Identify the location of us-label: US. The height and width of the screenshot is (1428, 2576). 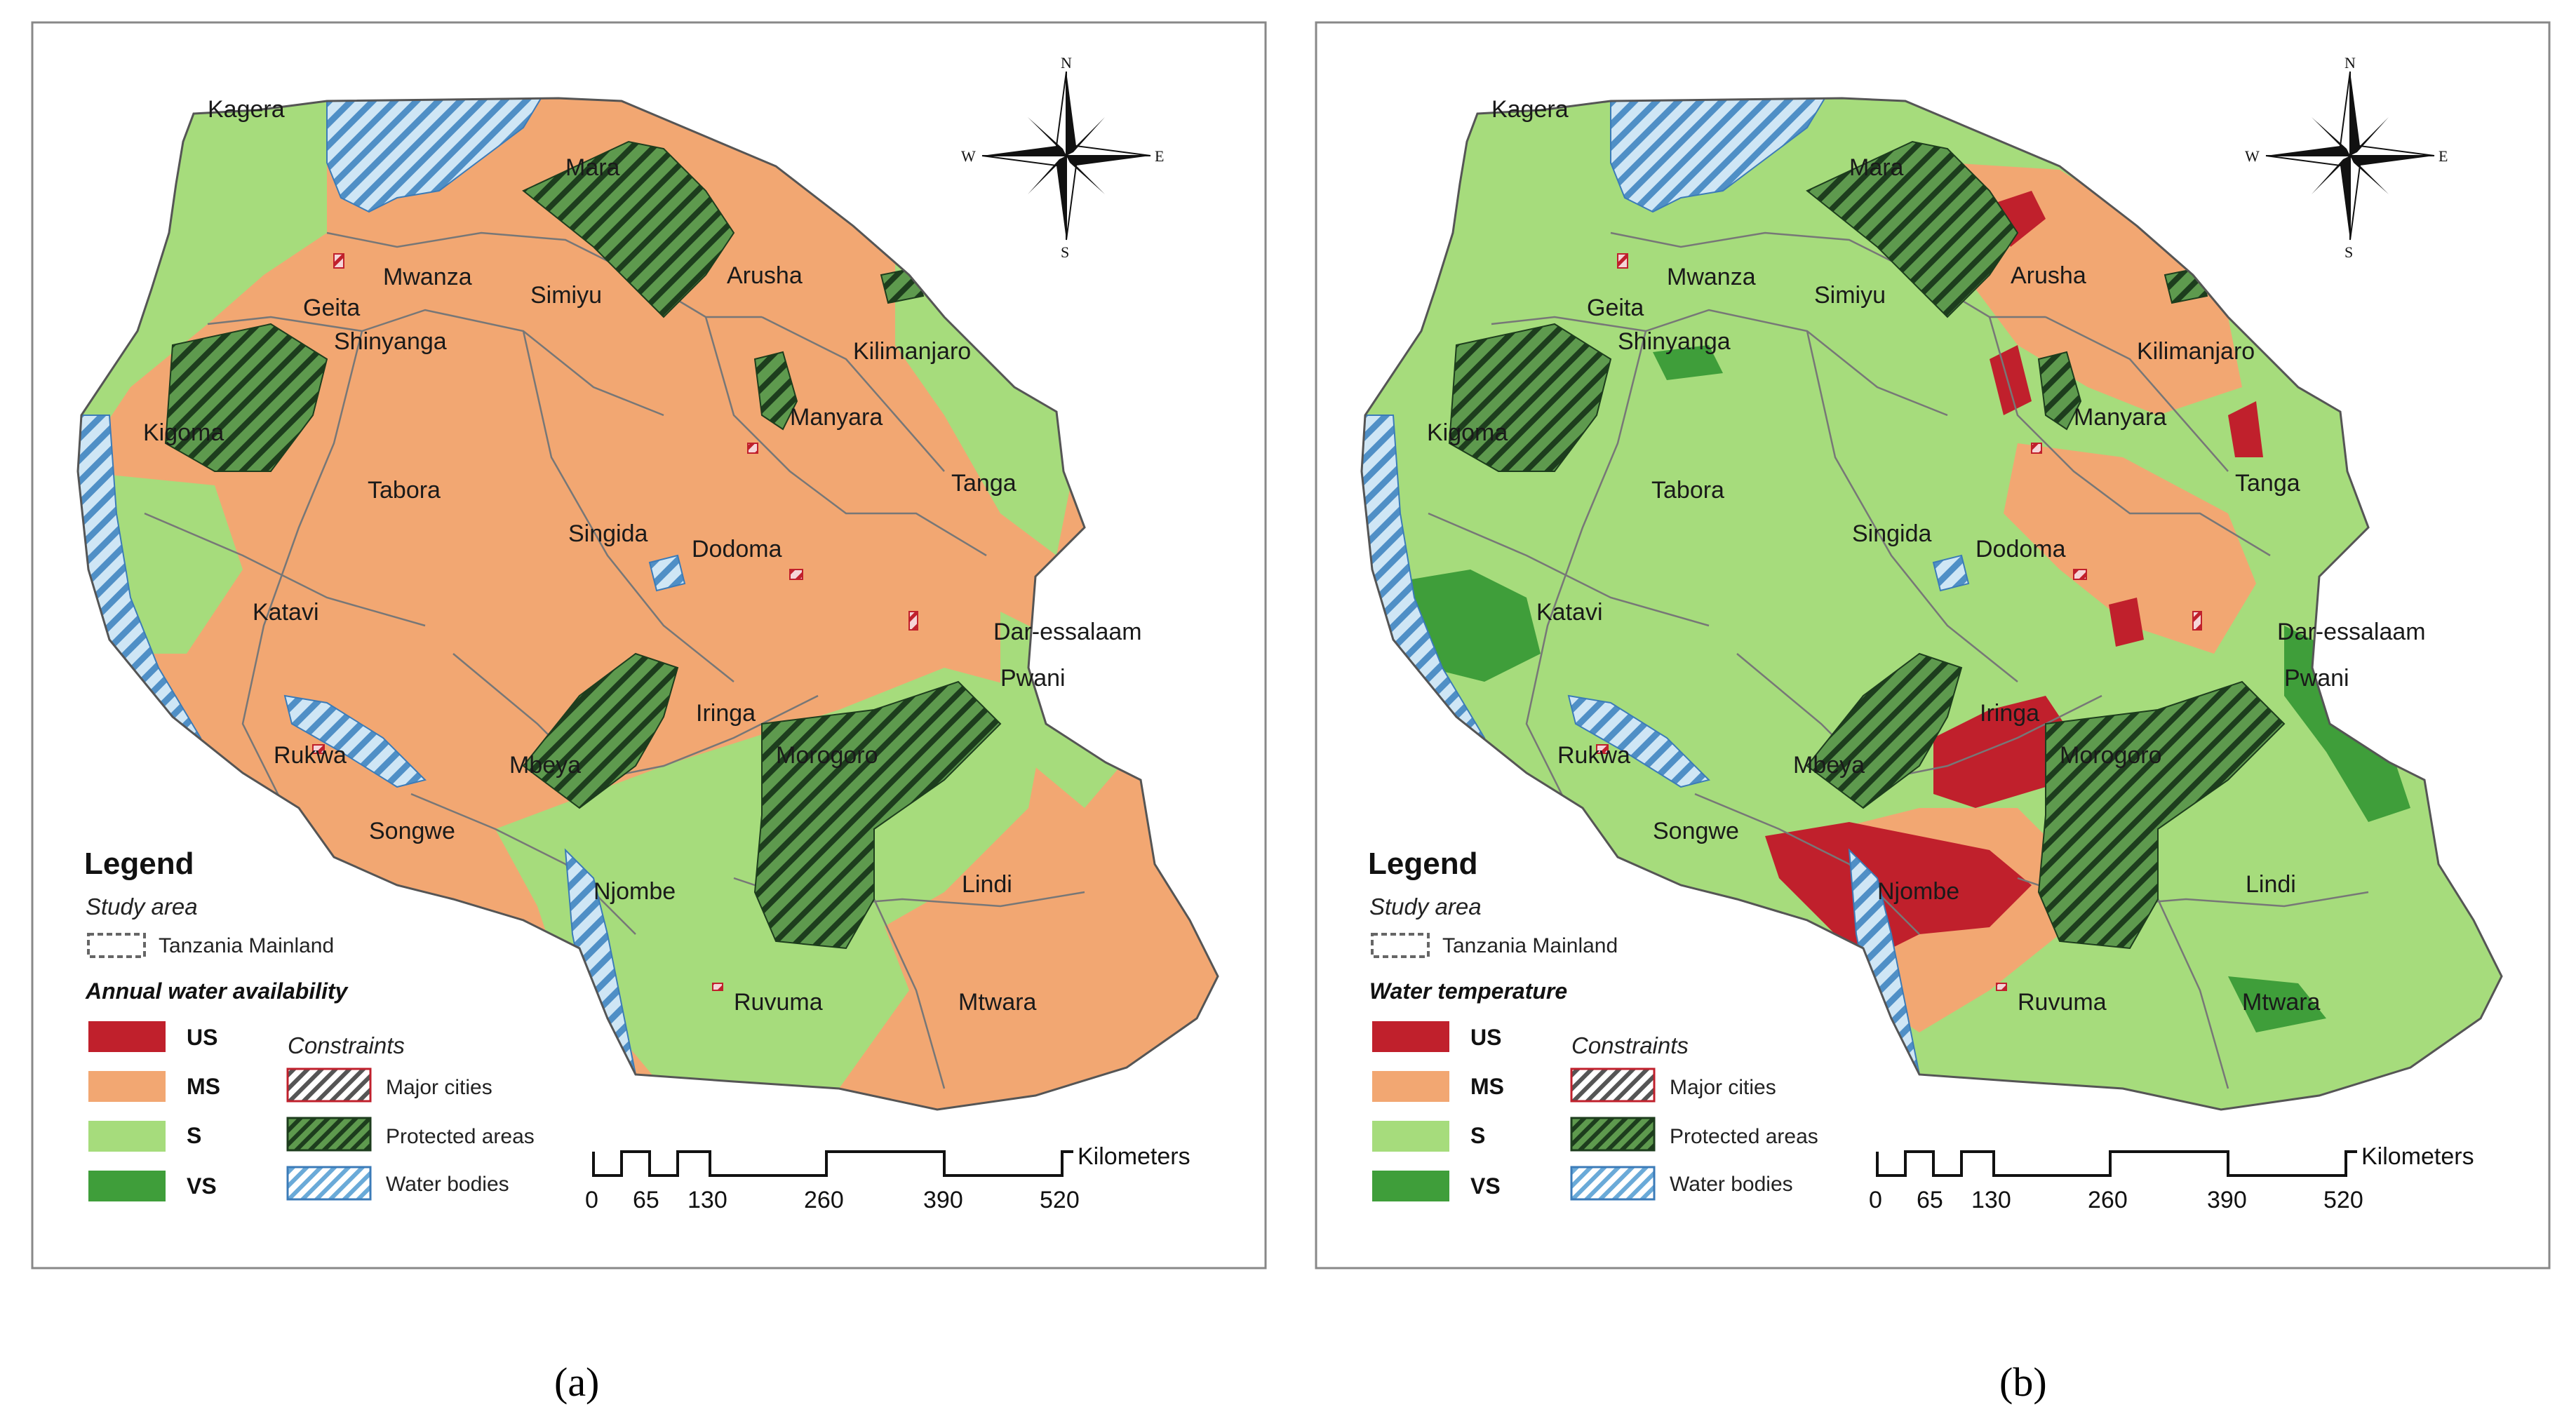
(202, 1037).